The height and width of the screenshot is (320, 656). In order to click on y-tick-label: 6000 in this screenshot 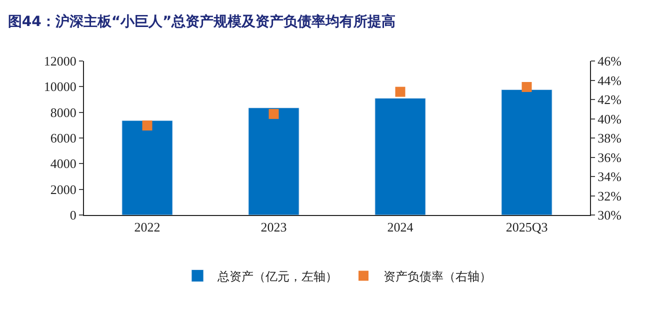, I will do `click(63, 138)`.